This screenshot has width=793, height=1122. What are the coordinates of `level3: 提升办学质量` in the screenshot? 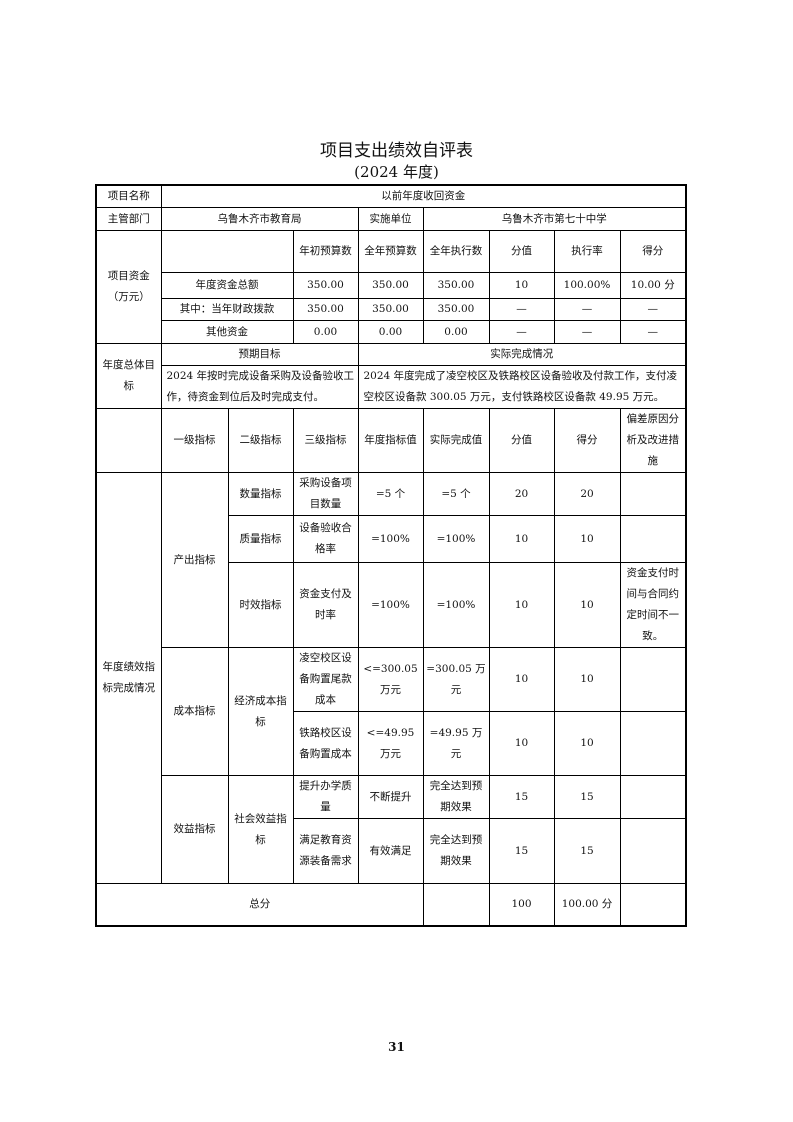 It's located at (325, 797).